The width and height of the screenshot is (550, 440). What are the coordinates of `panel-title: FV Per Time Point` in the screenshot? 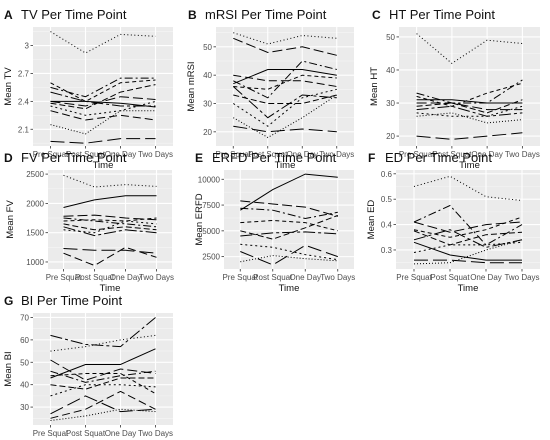 It's located at (74, 157).